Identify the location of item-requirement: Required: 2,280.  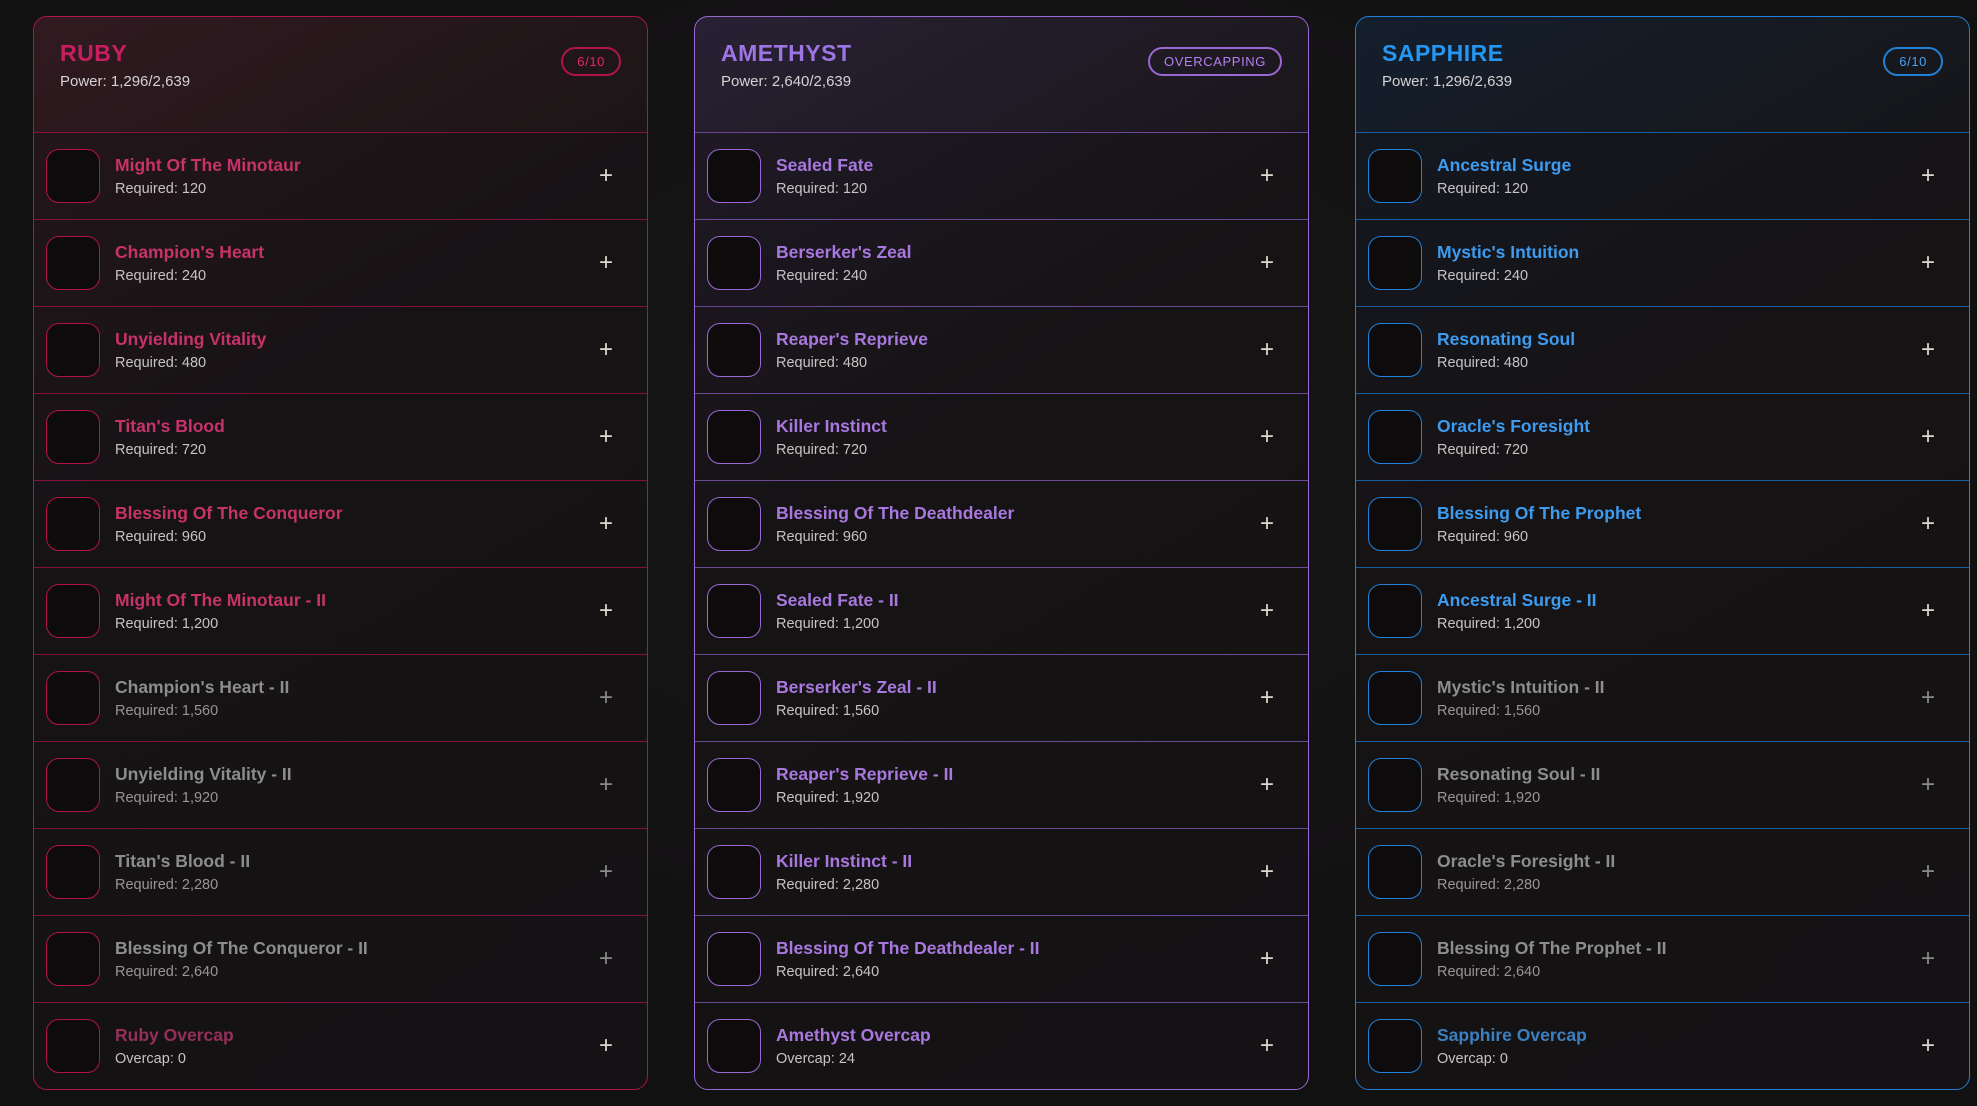
(167, 885).